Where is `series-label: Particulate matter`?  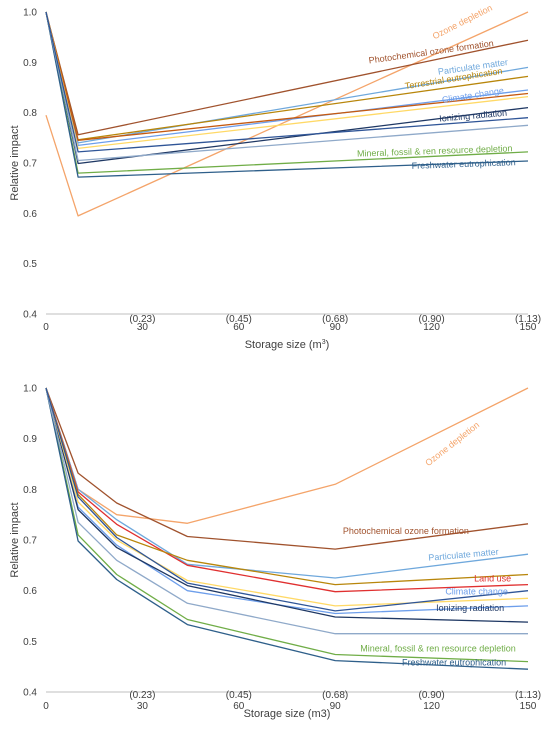 series-label: Particulate matter is located at coordinates (463, 555).